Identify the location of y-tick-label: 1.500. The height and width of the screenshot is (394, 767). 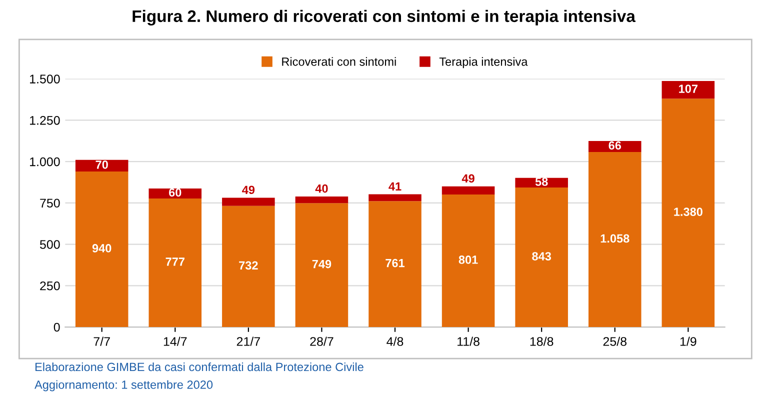
(45, 79).